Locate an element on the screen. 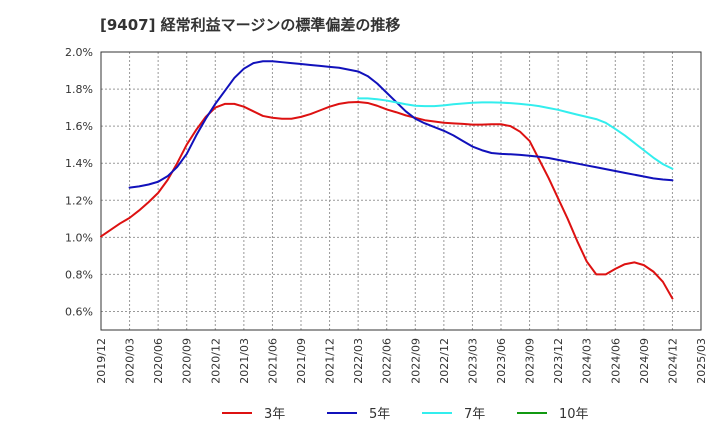  x-tick-label: 2022/03 is located at coordinates (358, 361).